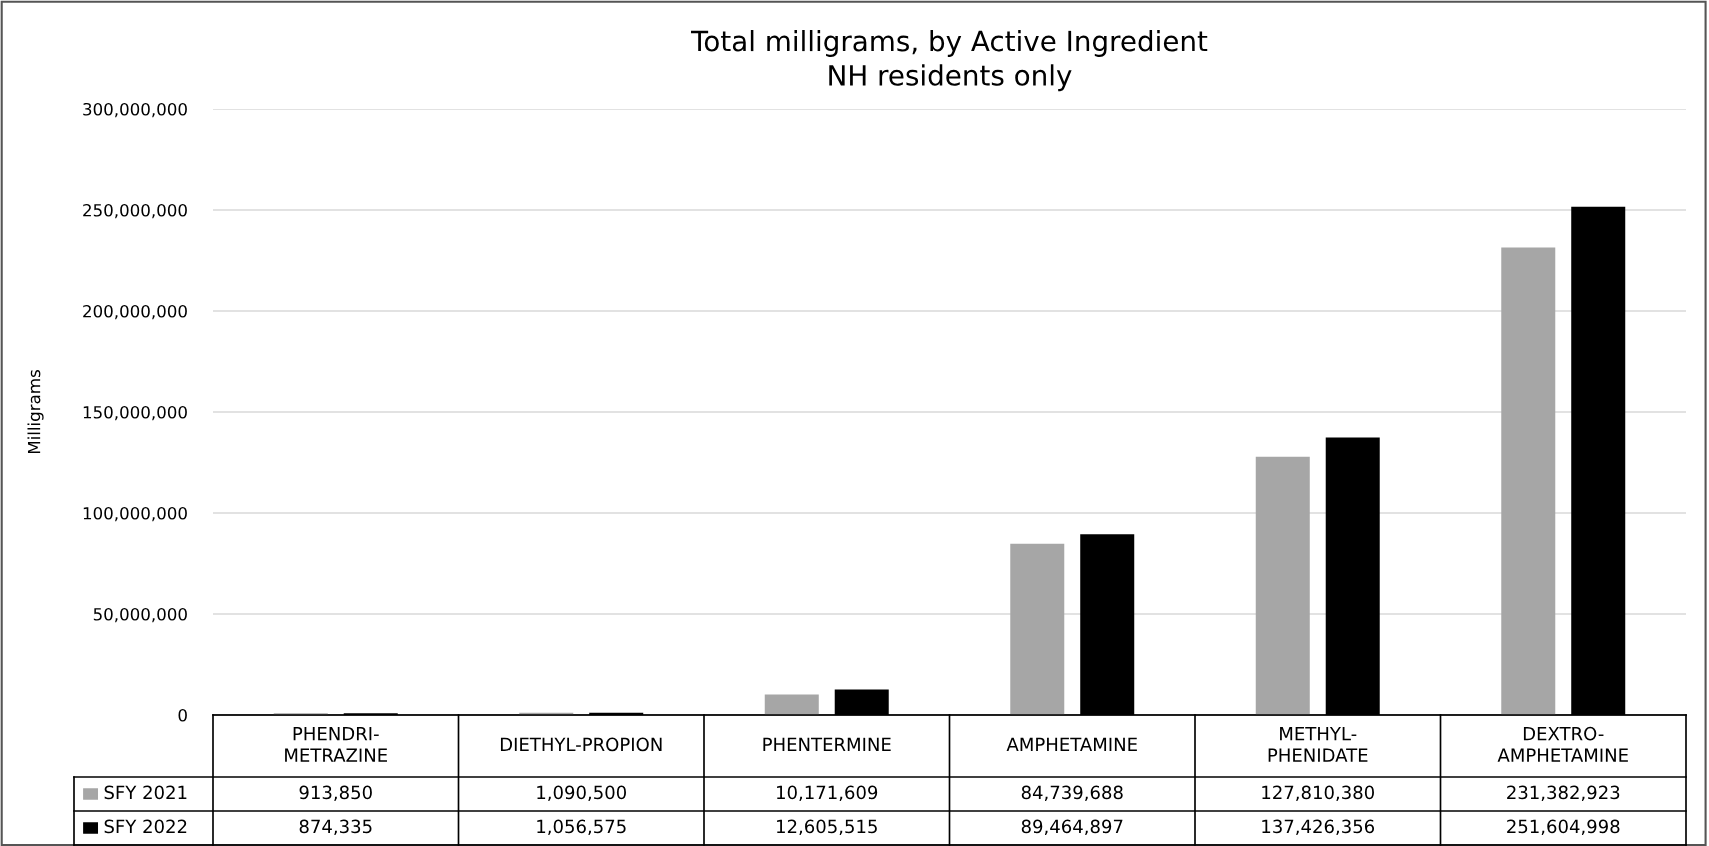 The width and height of the screenshot is (1709, 846). Describe the element at coordinates (135, 312) in the screenshot. I see `y-tick-label: 200,000,000` at that location.